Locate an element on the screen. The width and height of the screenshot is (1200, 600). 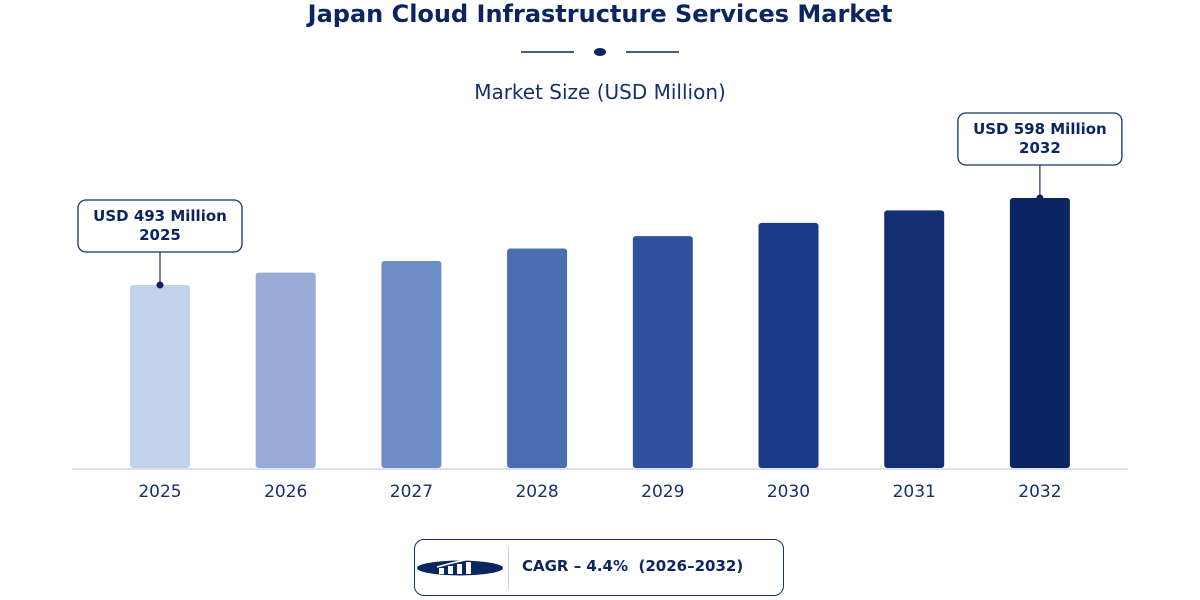
callout-2032-line1: USD 598 Million is located at coordinates (1040, 129).